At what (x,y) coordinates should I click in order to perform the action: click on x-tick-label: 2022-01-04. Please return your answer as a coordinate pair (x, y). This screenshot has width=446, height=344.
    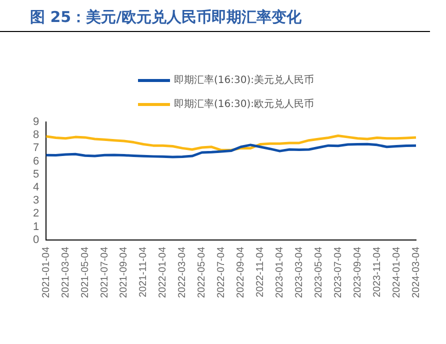
    Looking at the image, I should click on (163, 272).